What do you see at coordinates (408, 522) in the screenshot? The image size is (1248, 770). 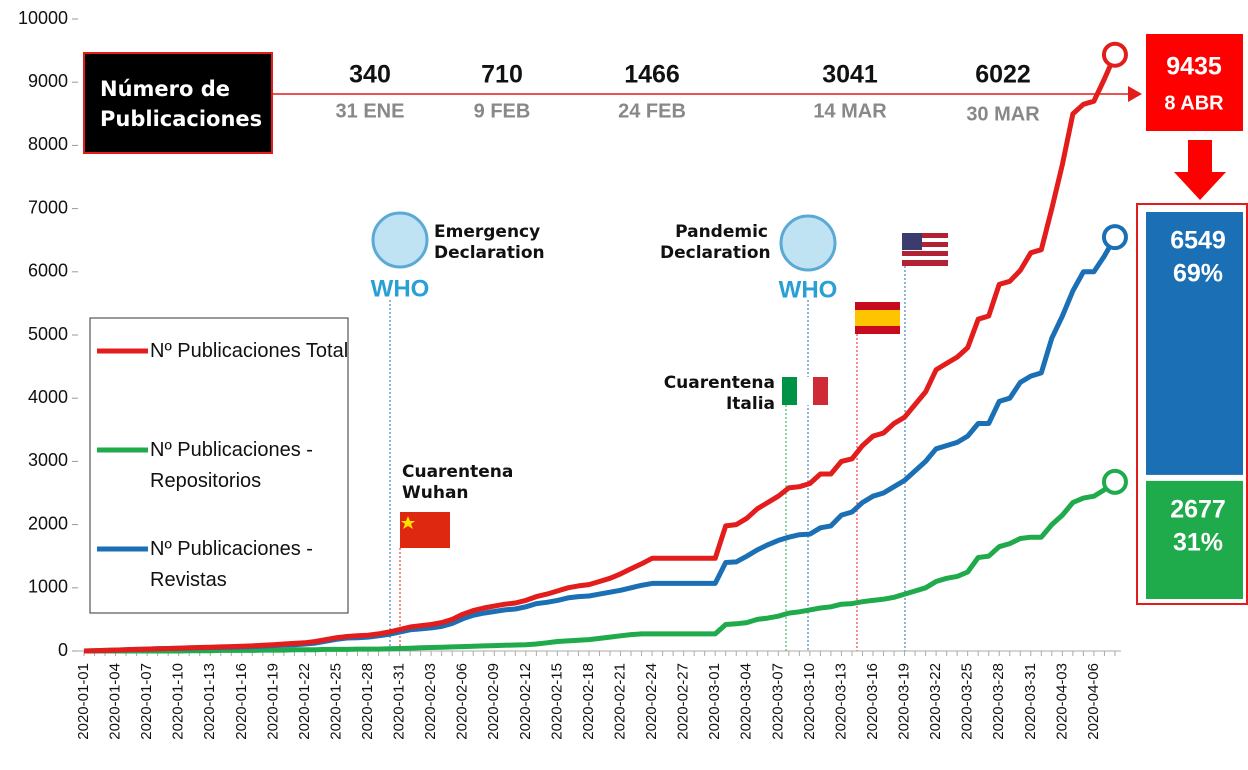 I see `flag-star` at bounding box center [408, 522].